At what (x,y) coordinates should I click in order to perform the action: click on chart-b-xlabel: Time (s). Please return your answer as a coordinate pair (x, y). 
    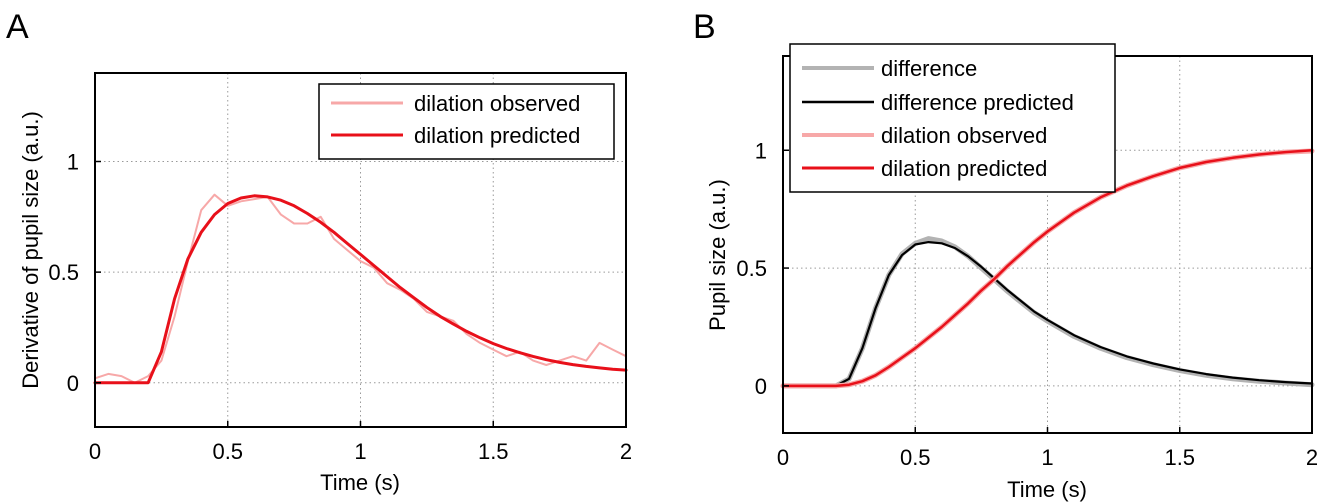
    Looking at the image, I should click on (1047, 489).